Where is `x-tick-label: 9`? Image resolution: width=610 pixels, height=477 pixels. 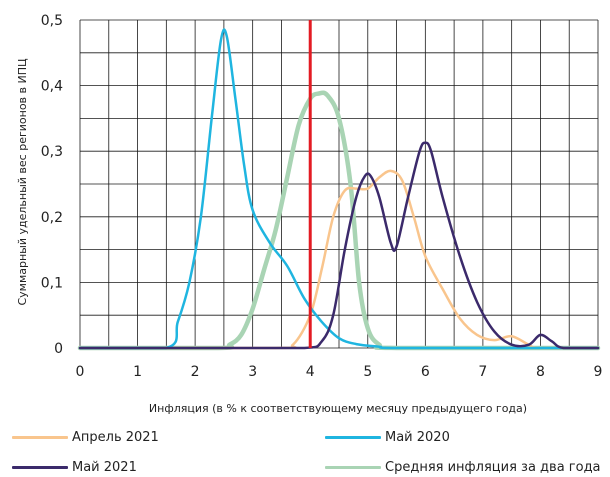
x-tick-label: 9 is located at coordinates (598, 372).